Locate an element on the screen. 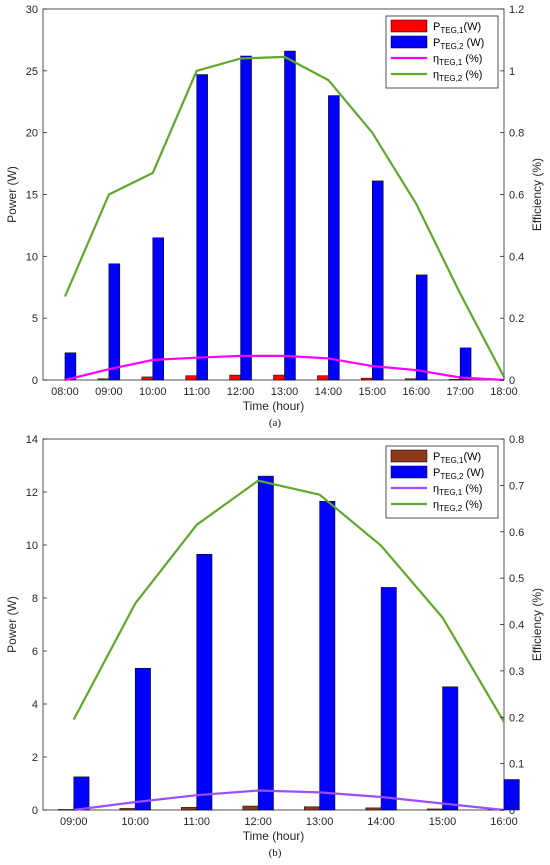  x-tick-label: 08:00 is located at coordinates (65, 392).